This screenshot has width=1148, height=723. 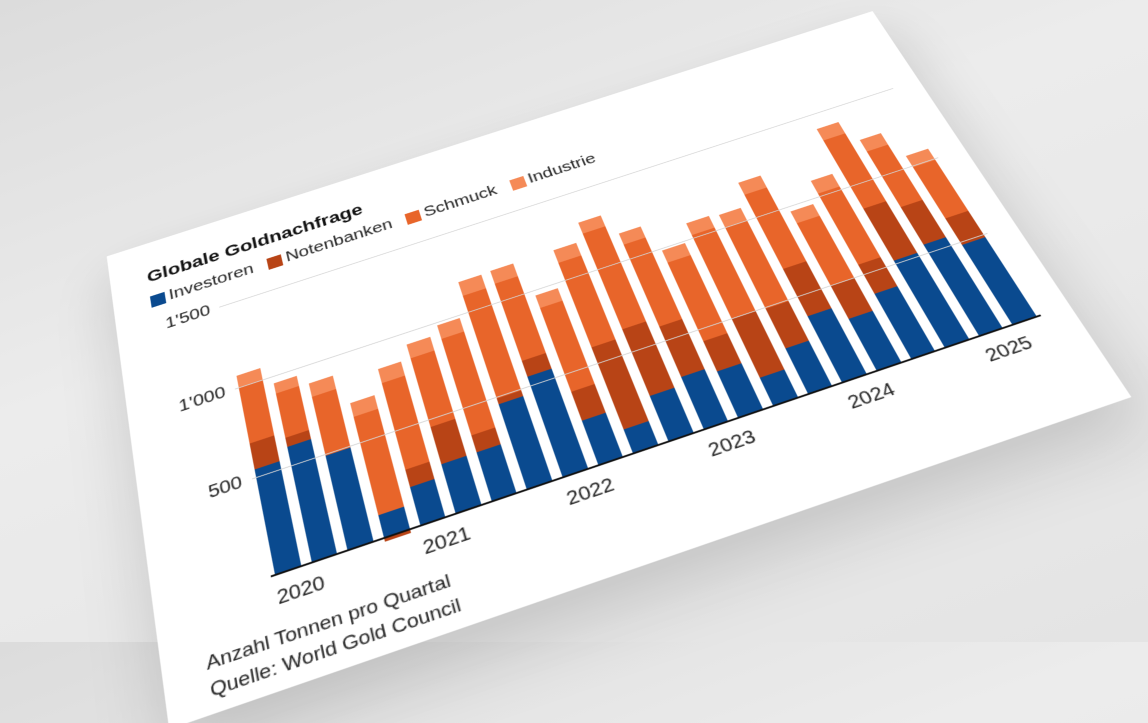 What do you see at coordinates (562, 168) in the screenshot?
I see `legend-label: Industrie` at bounding box center [562, 168].